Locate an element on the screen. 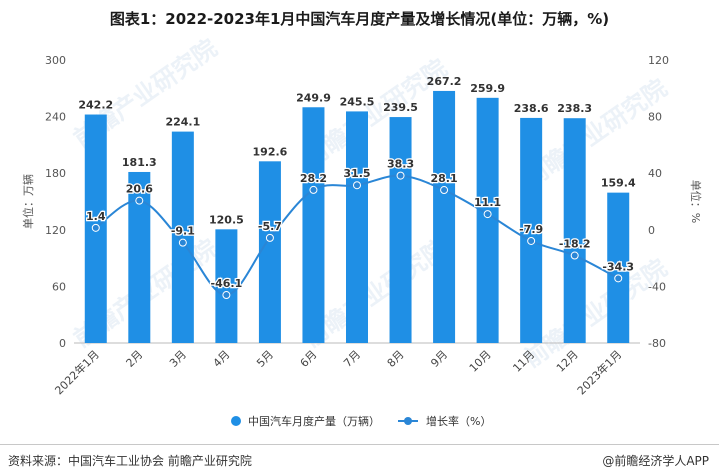 Image resolution: width=719 pixels, height=475 pixels. bar-value-label: 181.3 is located at coordinates (139, 162).